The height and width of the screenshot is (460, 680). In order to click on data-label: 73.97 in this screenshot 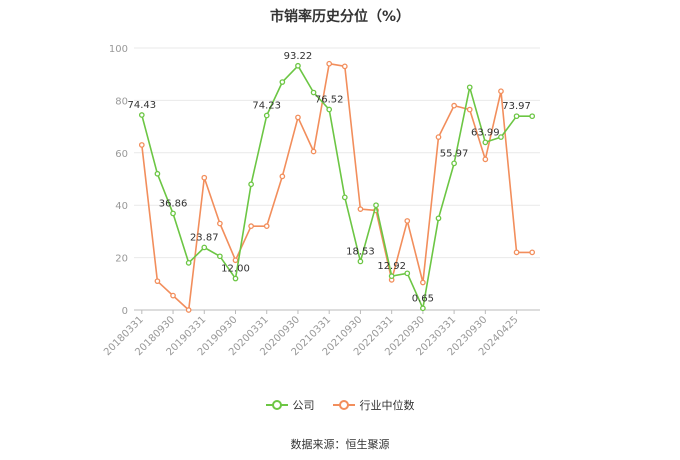, I will do `click(516, 106)`.